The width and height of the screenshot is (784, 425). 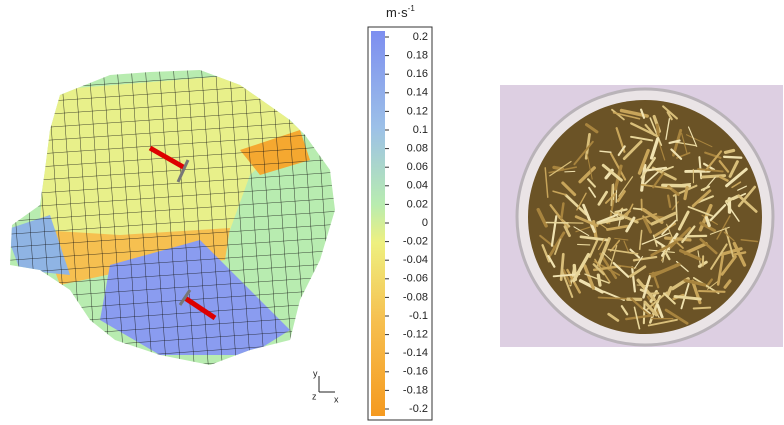 What do you see at coordinates (417, 93) in the screenshot?
I see `colorbar-tick-label: 0.14` at bounding box center [417, 93].